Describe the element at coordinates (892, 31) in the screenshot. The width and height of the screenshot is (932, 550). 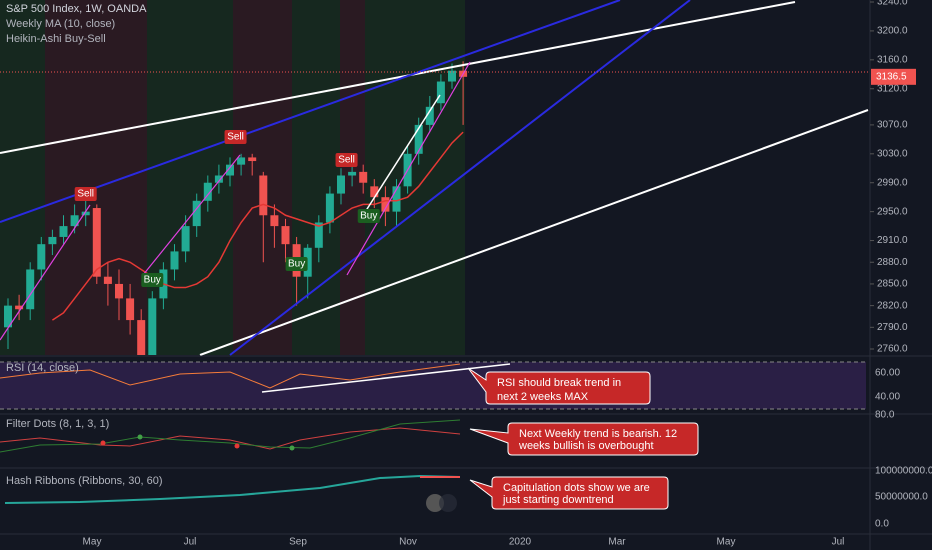
I see `y-tick-label: 3200.0` at that location.